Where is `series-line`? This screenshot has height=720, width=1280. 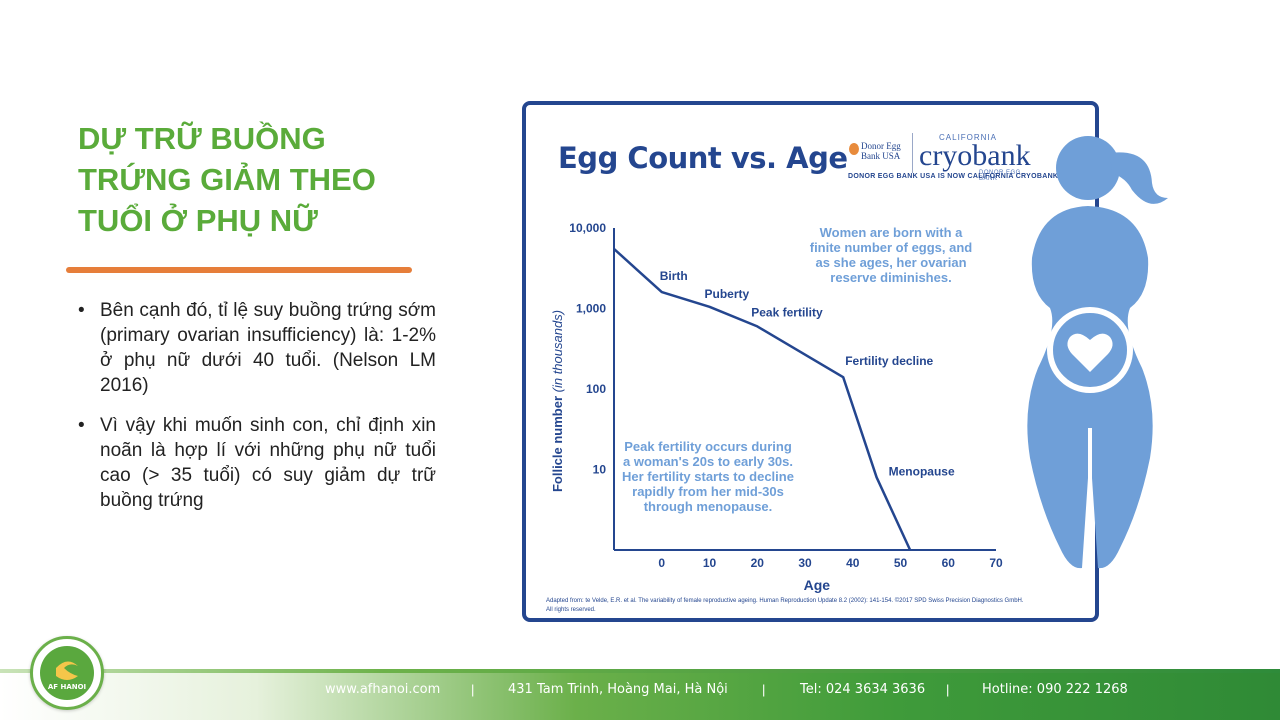 series-line is located at coordinates (762, 399).